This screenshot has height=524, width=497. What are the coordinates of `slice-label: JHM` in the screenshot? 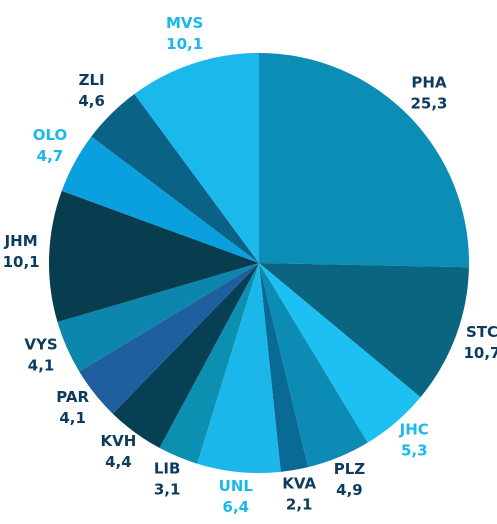 It's located at (21, 241).